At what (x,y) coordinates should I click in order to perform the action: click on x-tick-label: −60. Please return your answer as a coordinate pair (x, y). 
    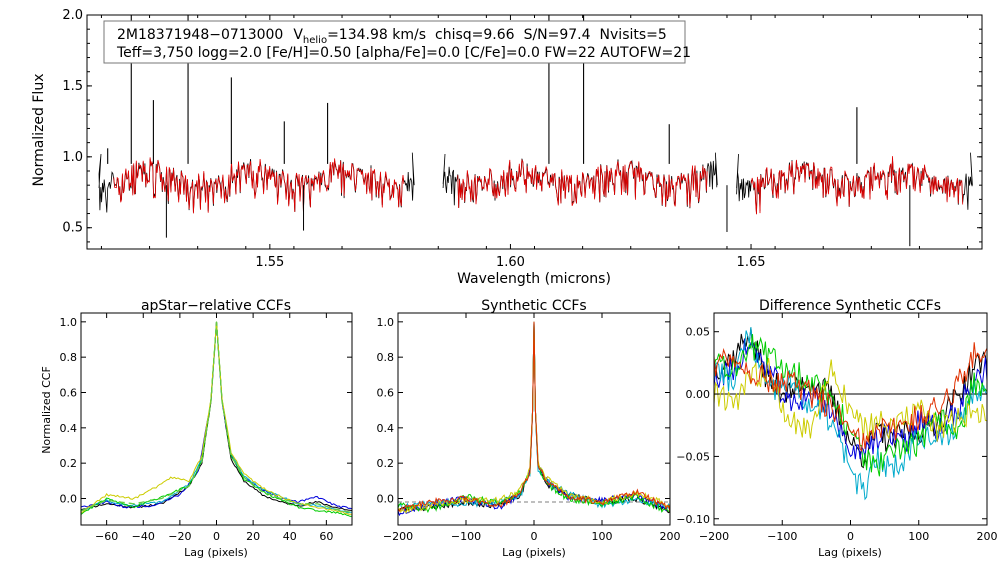
    Looking at the image, I should click on (106, 536).